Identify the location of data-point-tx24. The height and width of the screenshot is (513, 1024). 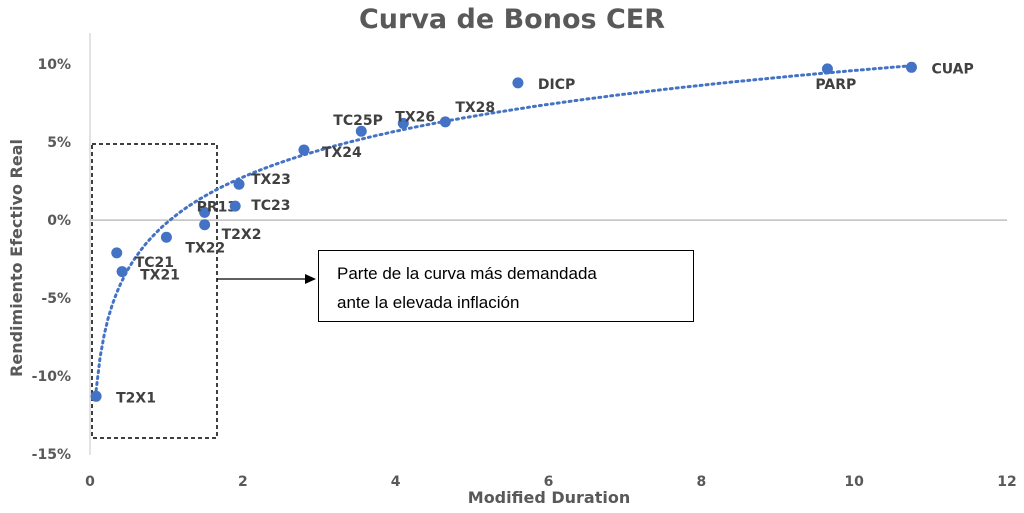
(304, 150).